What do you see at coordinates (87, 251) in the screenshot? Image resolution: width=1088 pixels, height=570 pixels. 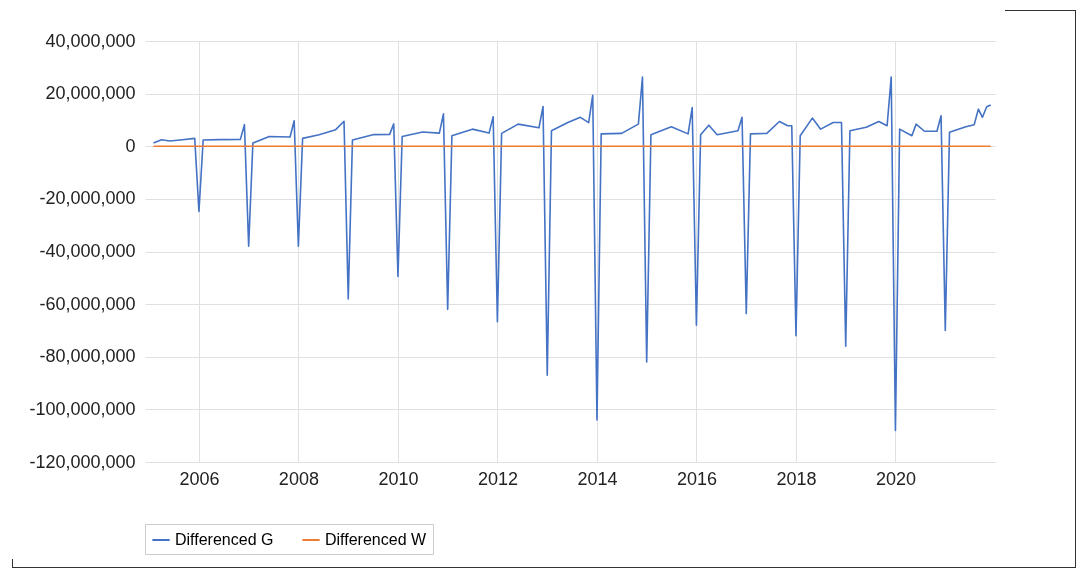 I see `y-tick-label: -40,000,000` at bounding box center [87, 251].